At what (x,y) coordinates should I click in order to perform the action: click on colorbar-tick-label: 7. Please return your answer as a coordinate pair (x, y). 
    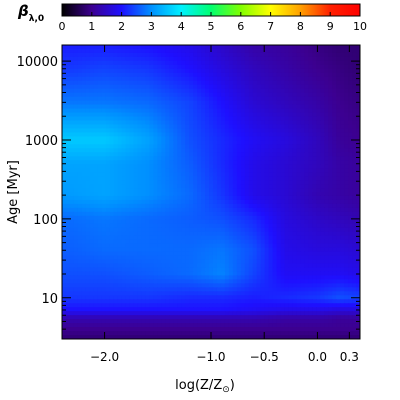
    Looking at the image, I should click on (270, 26).